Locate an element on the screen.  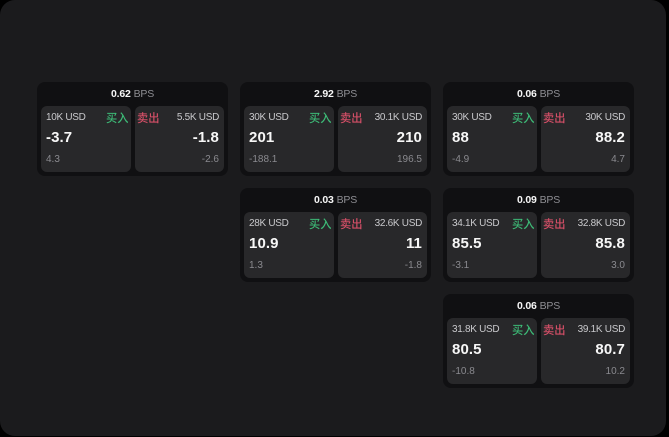
sell-price: 88.2 is located at coordinates (610, 137).